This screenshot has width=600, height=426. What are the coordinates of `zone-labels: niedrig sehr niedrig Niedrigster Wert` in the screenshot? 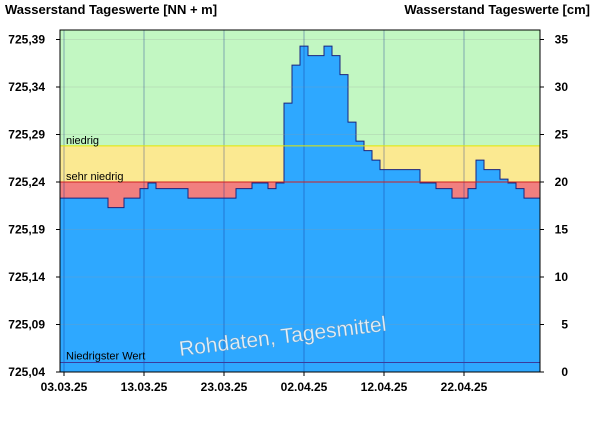 It's located at (105, 249).